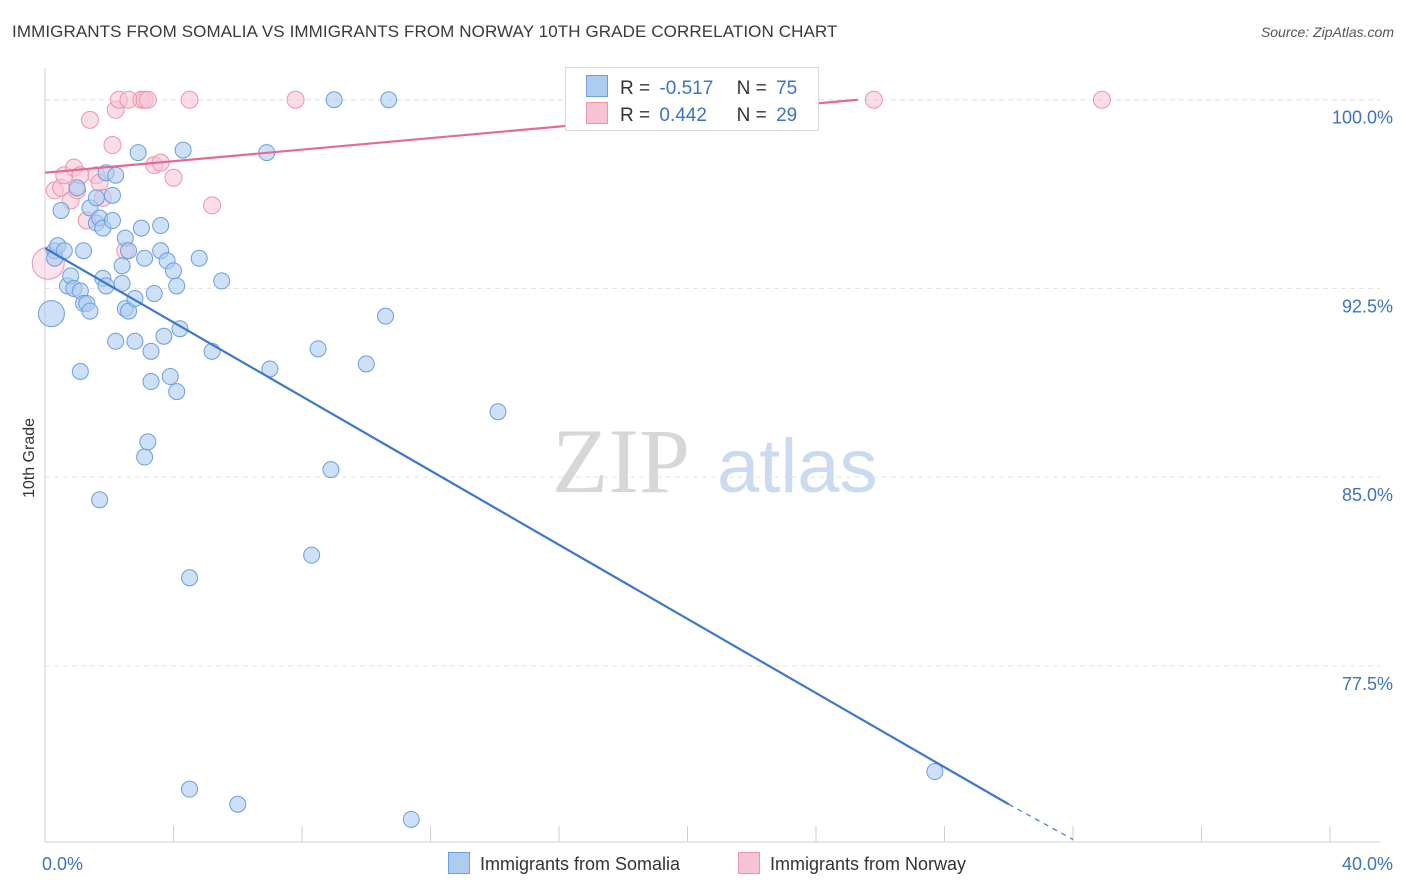  What do you see at coordinates (787, 115) in the screenshot?
I see `norway-n-value: 29` at bounding box center [787, 115].